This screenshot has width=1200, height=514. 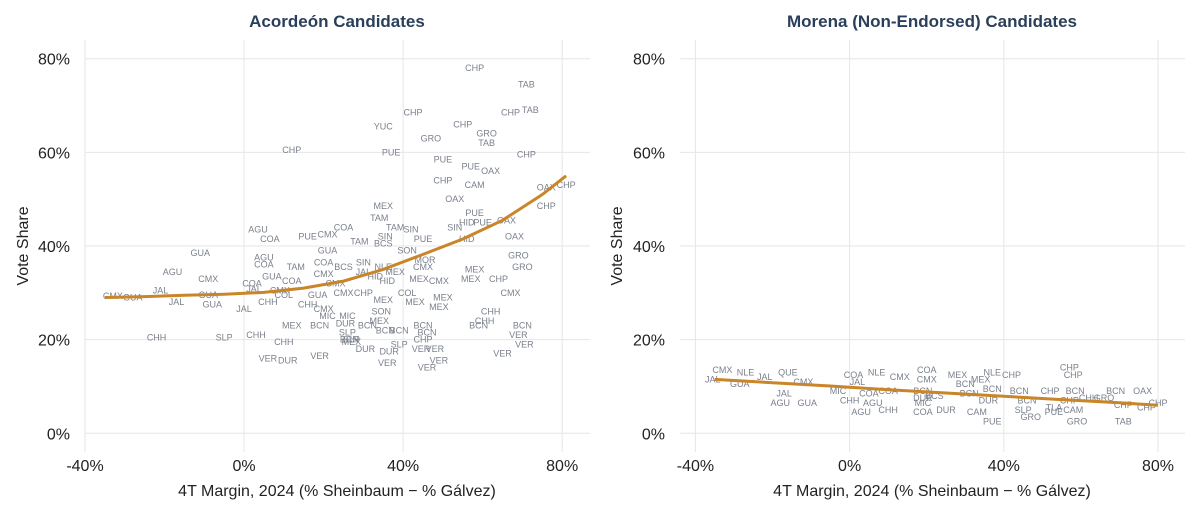 I want to click on y-tick-label: 0%, so click(x=58, y=434).